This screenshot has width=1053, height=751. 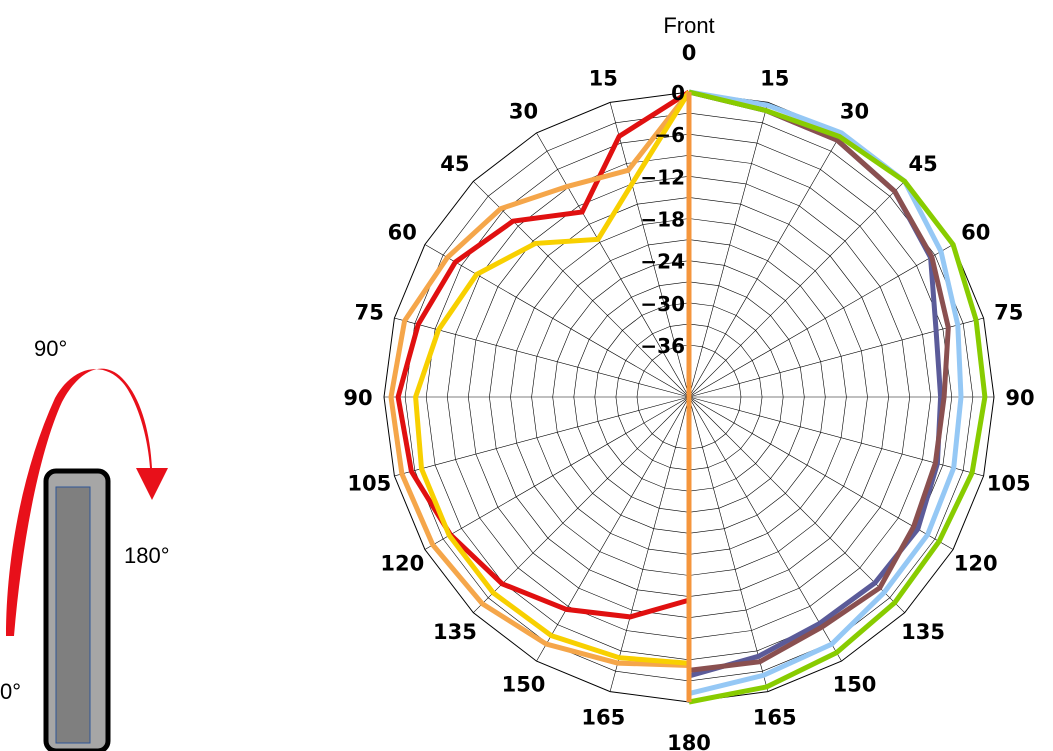 I want to click on radial-tick-label: −12, so click(x=662, y=177).